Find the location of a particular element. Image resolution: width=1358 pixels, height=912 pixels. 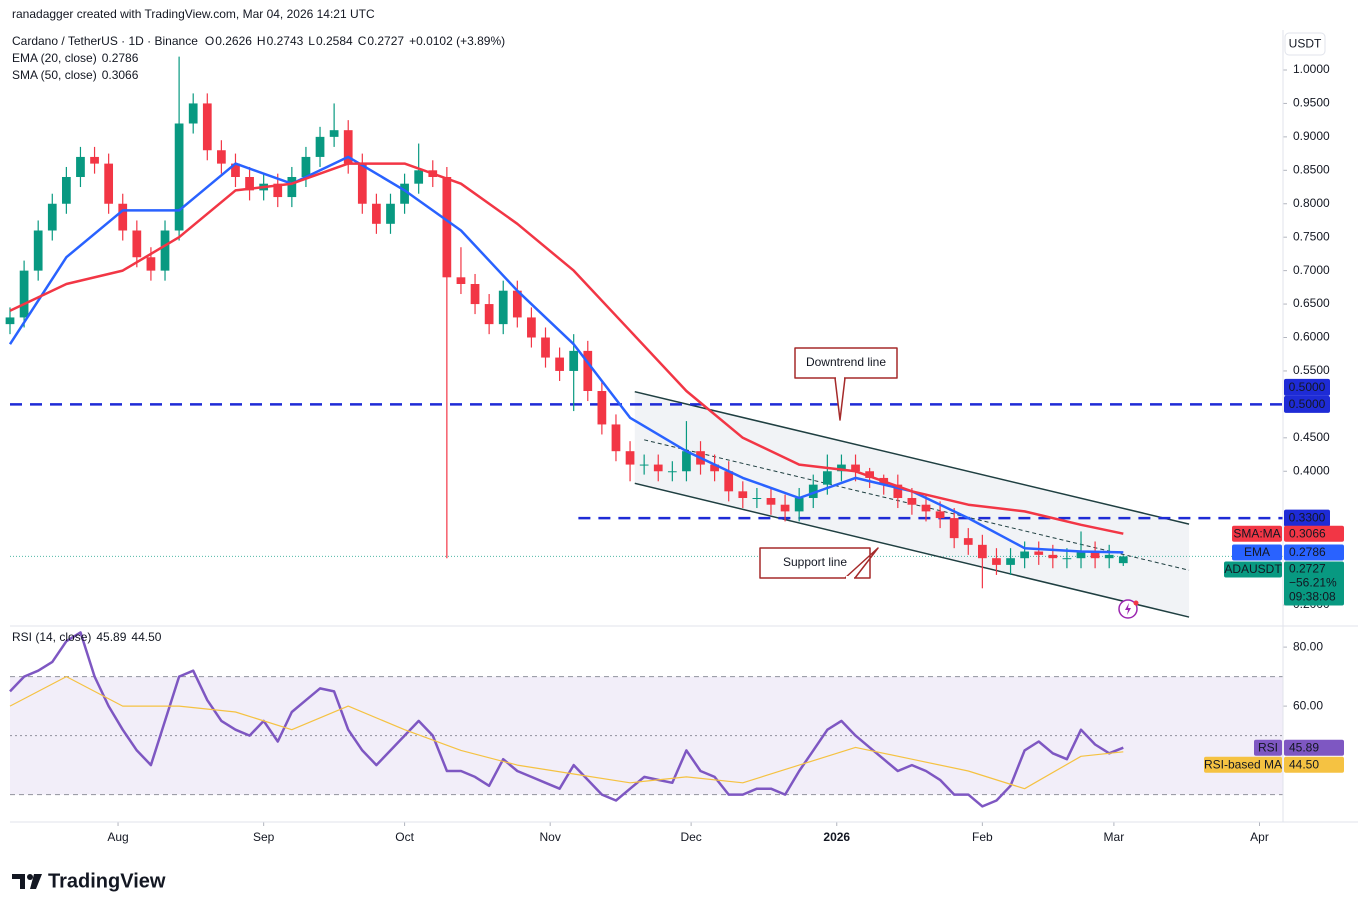

price-badge-box is located at coordinates (1314, 583).